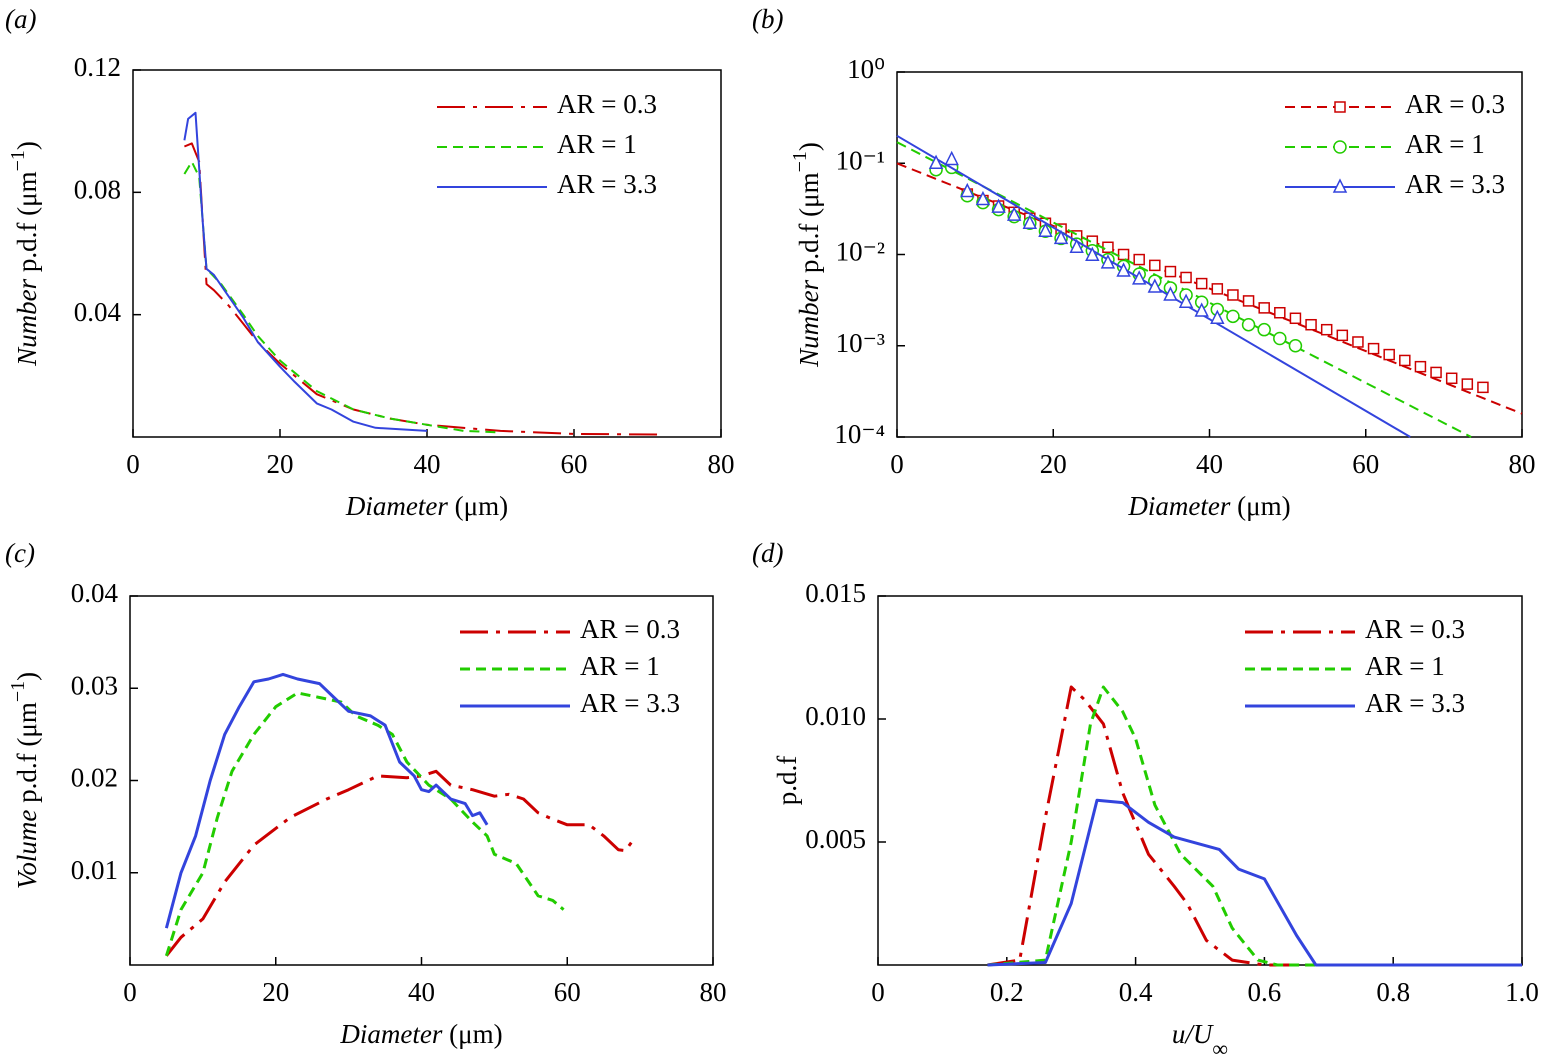 The width and height of the screenshot is (1543, 1055). Describe the element at coordinates (94, 778) in the screenshot. I see `y-tick-label: 0.02` at that location.